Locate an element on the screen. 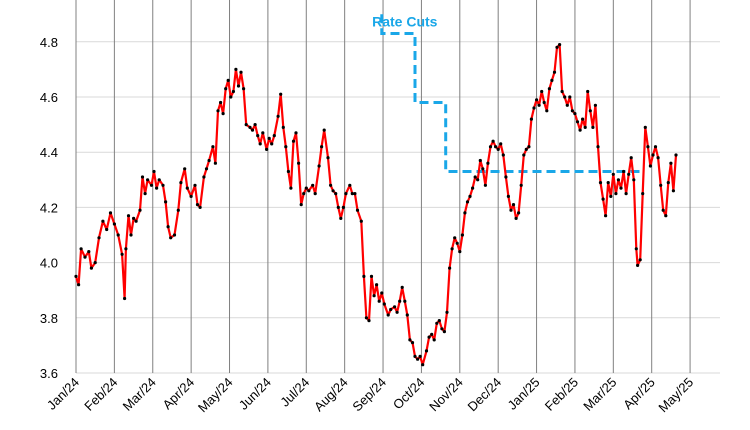 This screenshot has height=430, width=750. annotations: Rate Cuts is located at coordinates (405, 22).